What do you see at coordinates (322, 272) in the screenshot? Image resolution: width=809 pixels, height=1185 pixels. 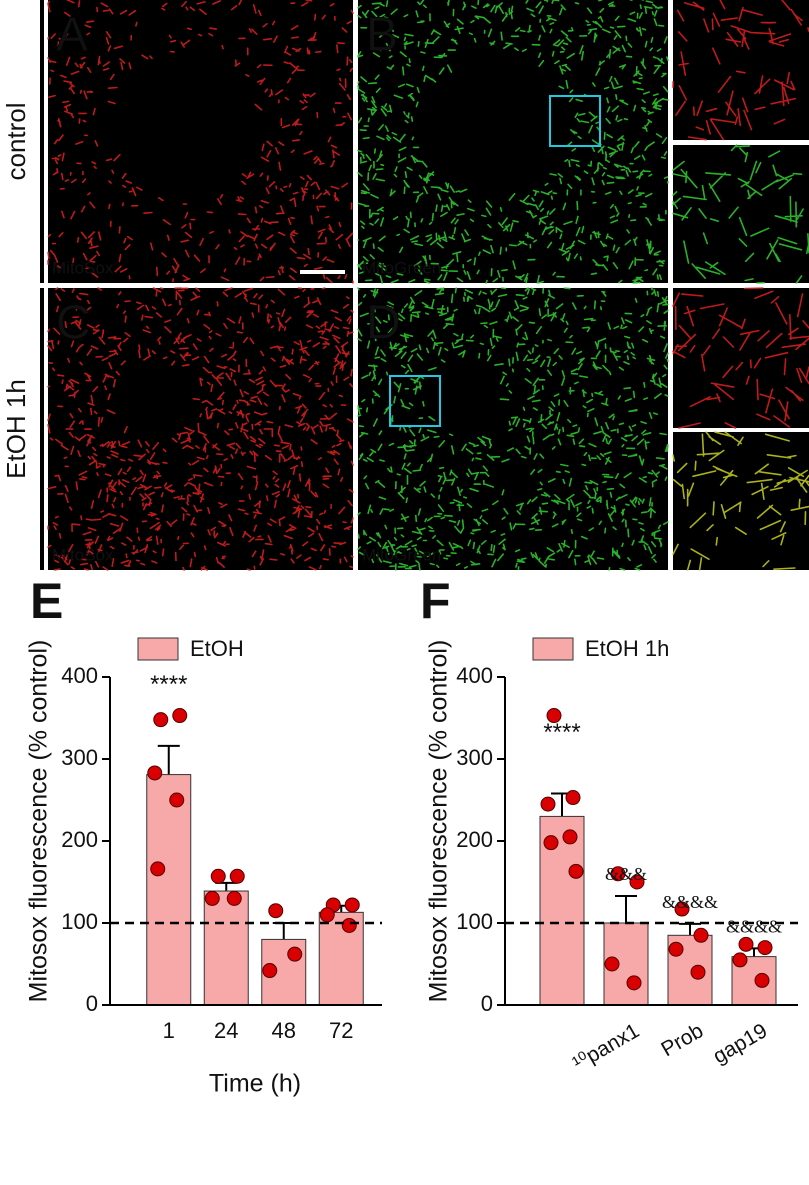 I see `scale-bar` at bounding box center [322, 272].